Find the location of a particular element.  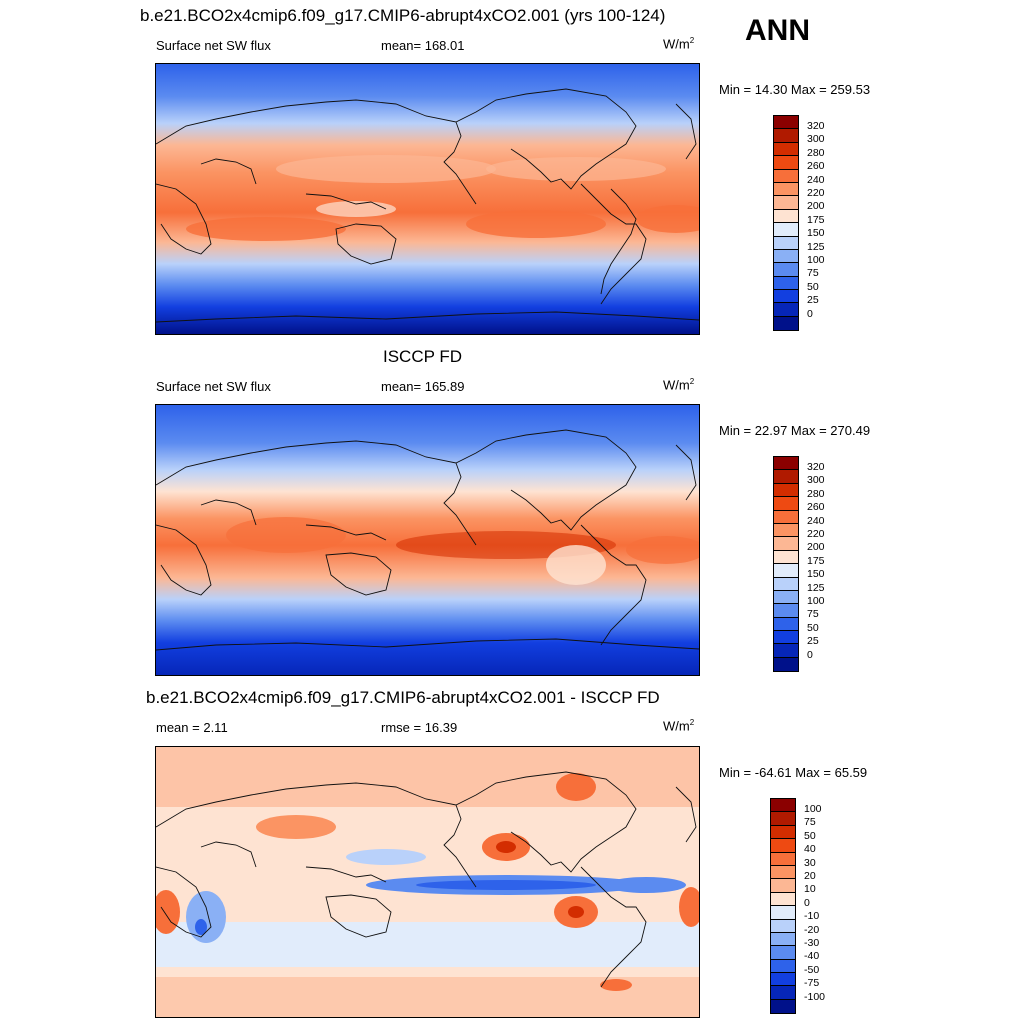

panel3-minmax: Min = -64.61 Max = 65.59 is located at coordinates (793, 772).